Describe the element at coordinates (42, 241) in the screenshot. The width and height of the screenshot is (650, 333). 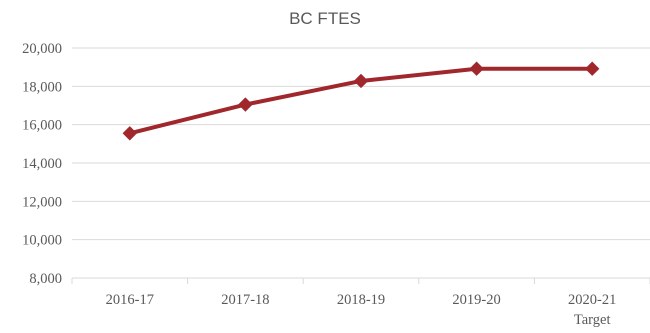
I see `y-tick-label: 10,000` at that location.